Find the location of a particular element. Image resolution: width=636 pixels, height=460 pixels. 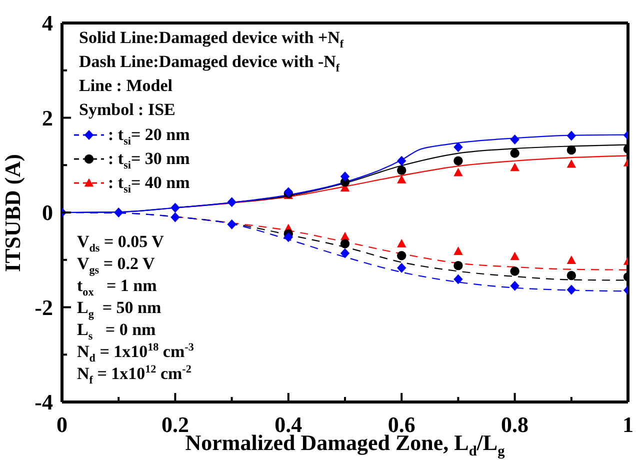

legend-label: : t$_{si}$= 30 nm is located at coordinates (149, 160).